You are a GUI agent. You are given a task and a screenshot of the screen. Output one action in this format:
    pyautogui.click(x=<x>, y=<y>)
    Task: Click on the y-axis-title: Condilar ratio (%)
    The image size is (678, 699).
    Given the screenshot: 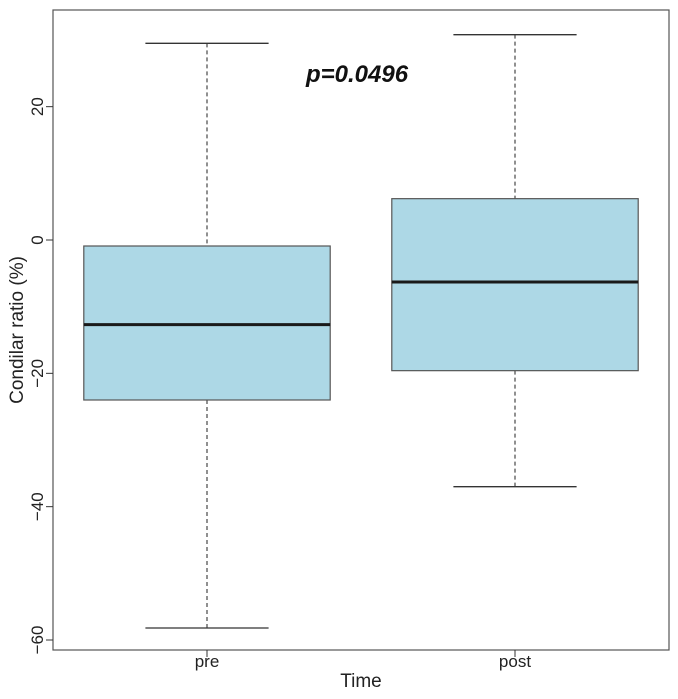 What is the action you would take?
    pyautogui.click(x=17, y=330)
    